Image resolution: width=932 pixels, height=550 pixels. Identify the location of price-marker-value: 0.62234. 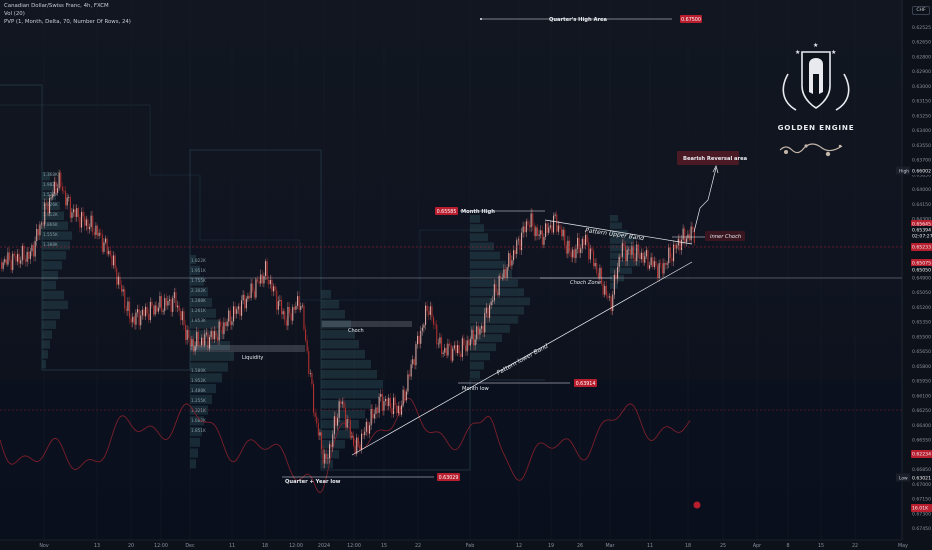
(921, 455).